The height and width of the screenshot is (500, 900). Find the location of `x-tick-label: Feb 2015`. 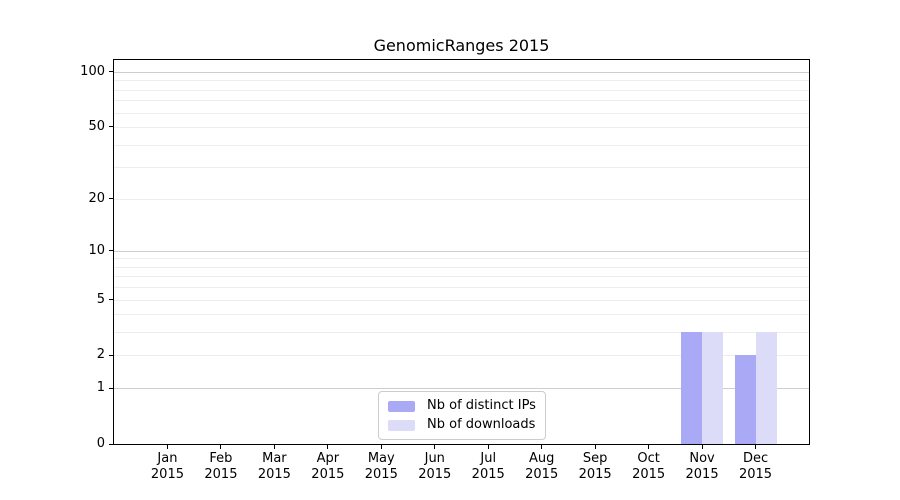

x-tick-label: Feb 2015 is located at coordinates (221, 466).